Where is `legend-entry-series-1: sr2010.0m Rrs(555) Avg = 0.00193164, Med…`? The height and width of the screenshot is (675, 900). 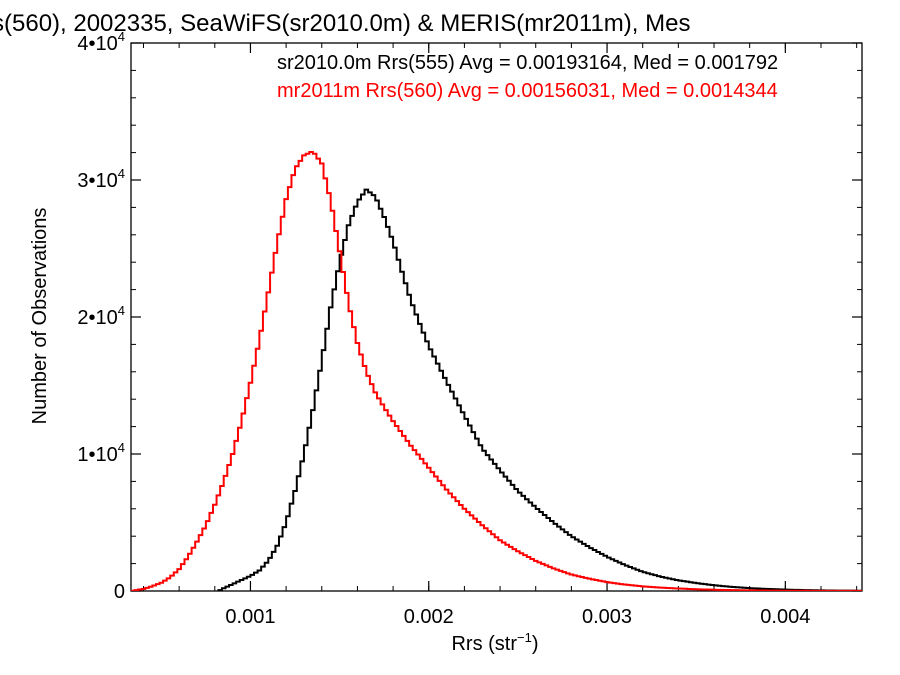 legend-entry-series-1: sr2010.0m Rrs(555) Avg = 0.00193164, Med… is located at coordinates (527, 63).